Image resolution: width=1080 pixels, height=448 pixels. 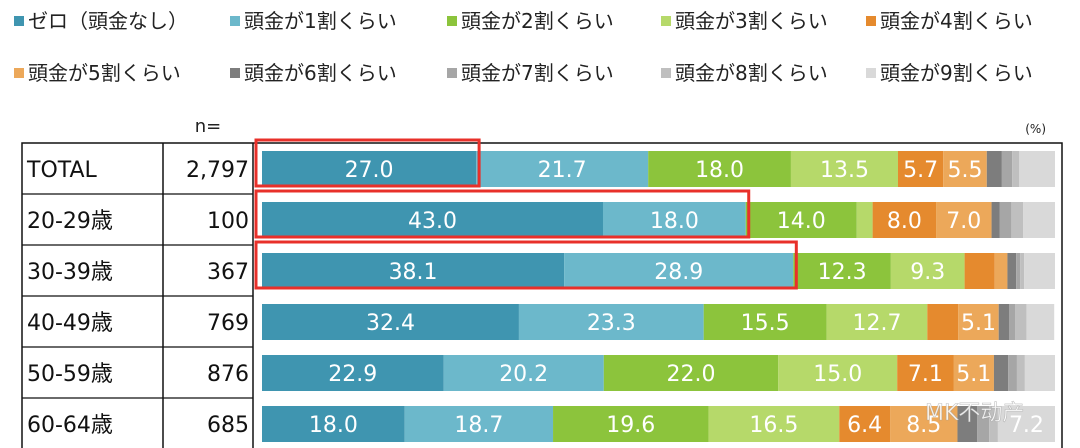 I want to click on data-label: 22.0, so click(x=691, y=374).